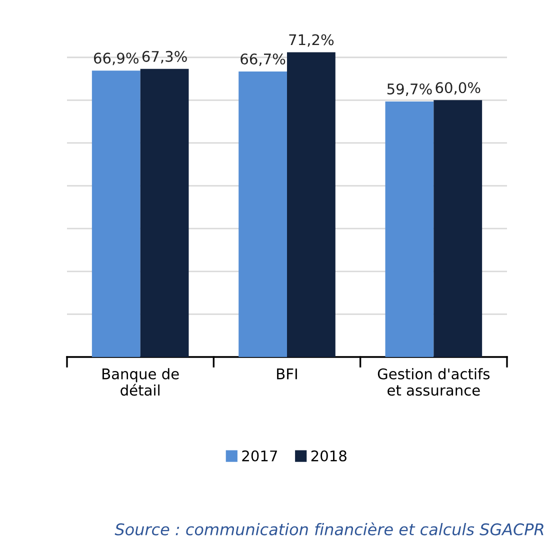  What do you see at coordinates (328, 456) in the screenshot?
I see `legend-label: 2018` at bounding box center [328, 456].